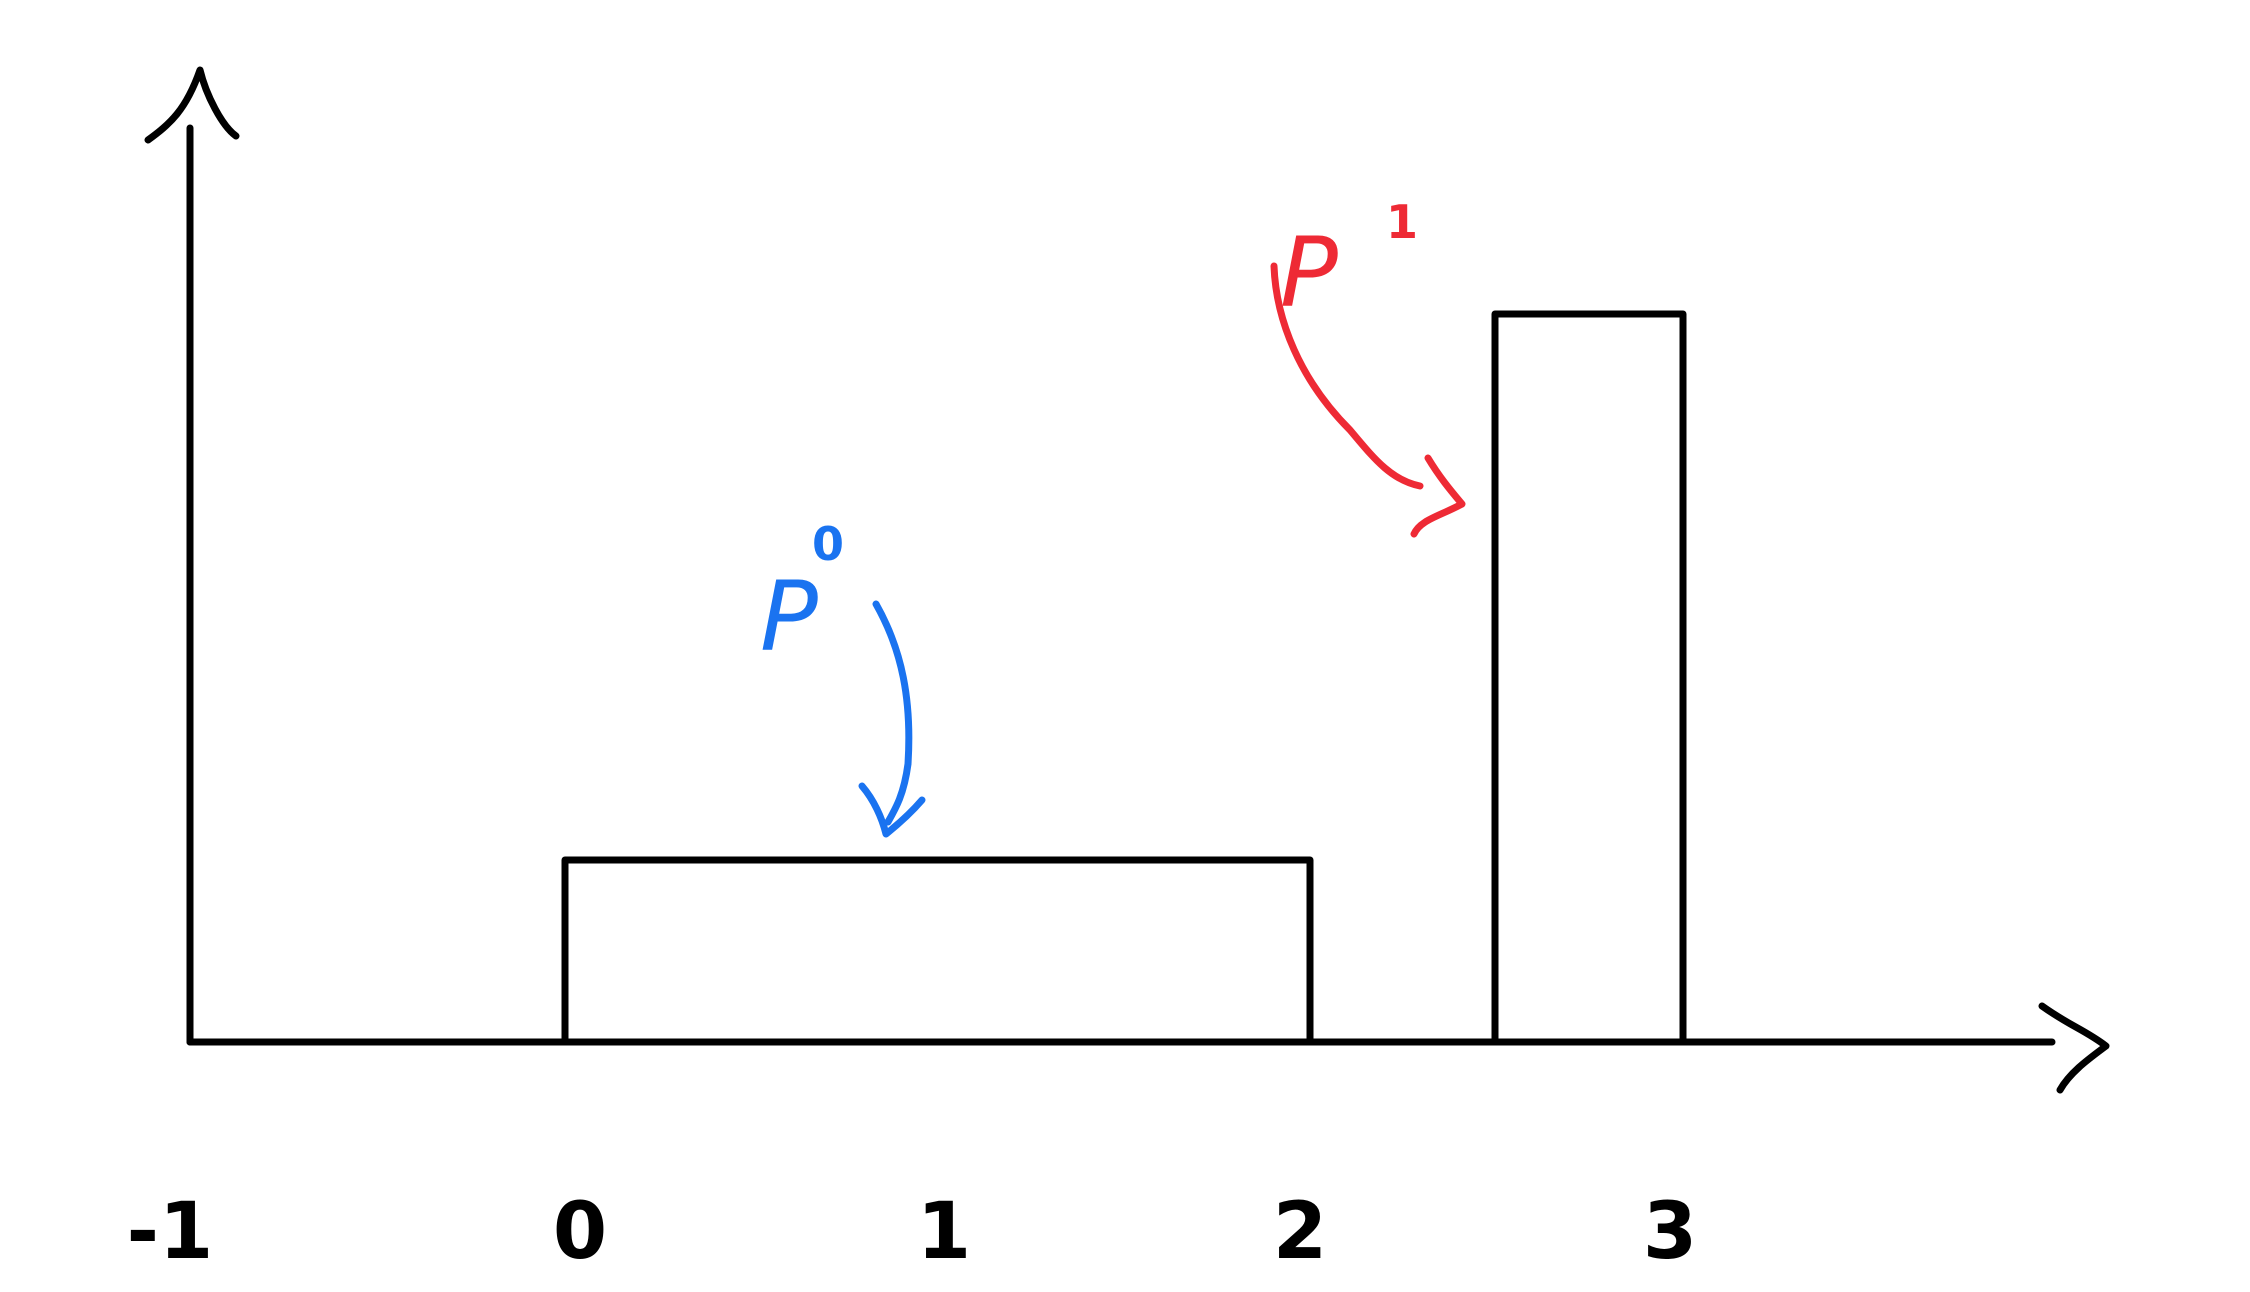  What do you see at coordinates (1300, 1232) in the screenshot?
I see `x-tick-label: 2` at bounding box center [1300, 1232].